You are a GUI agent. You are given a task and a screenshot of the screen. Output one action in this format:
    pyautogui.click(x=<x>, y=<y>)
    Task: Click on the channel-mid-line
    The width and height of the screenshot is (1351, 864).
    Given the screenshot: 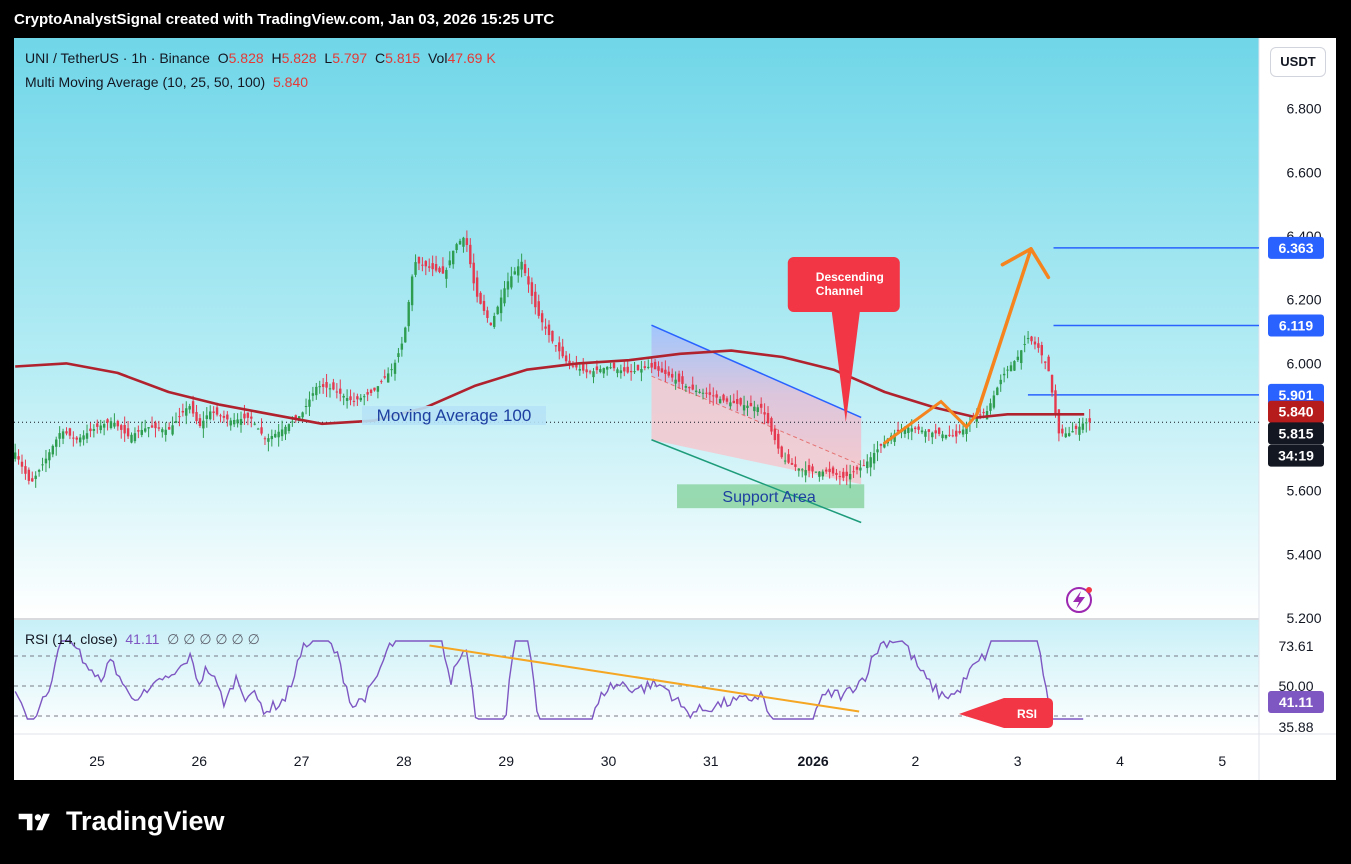 What is the action you would take?
    pyautogui.click(x=756, y=420)
    